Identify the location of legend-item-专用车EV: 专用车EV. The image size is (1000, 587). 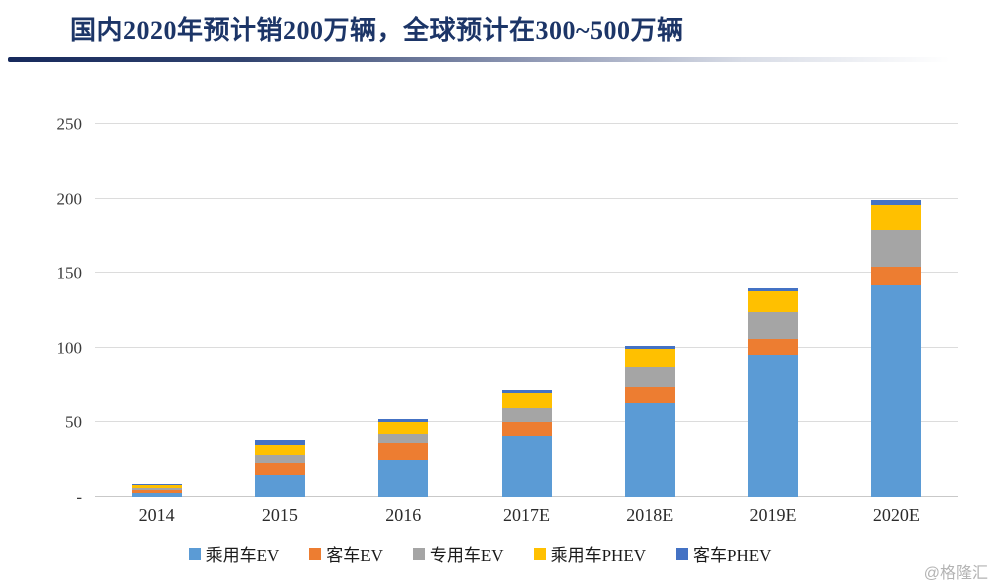
(458, 553).